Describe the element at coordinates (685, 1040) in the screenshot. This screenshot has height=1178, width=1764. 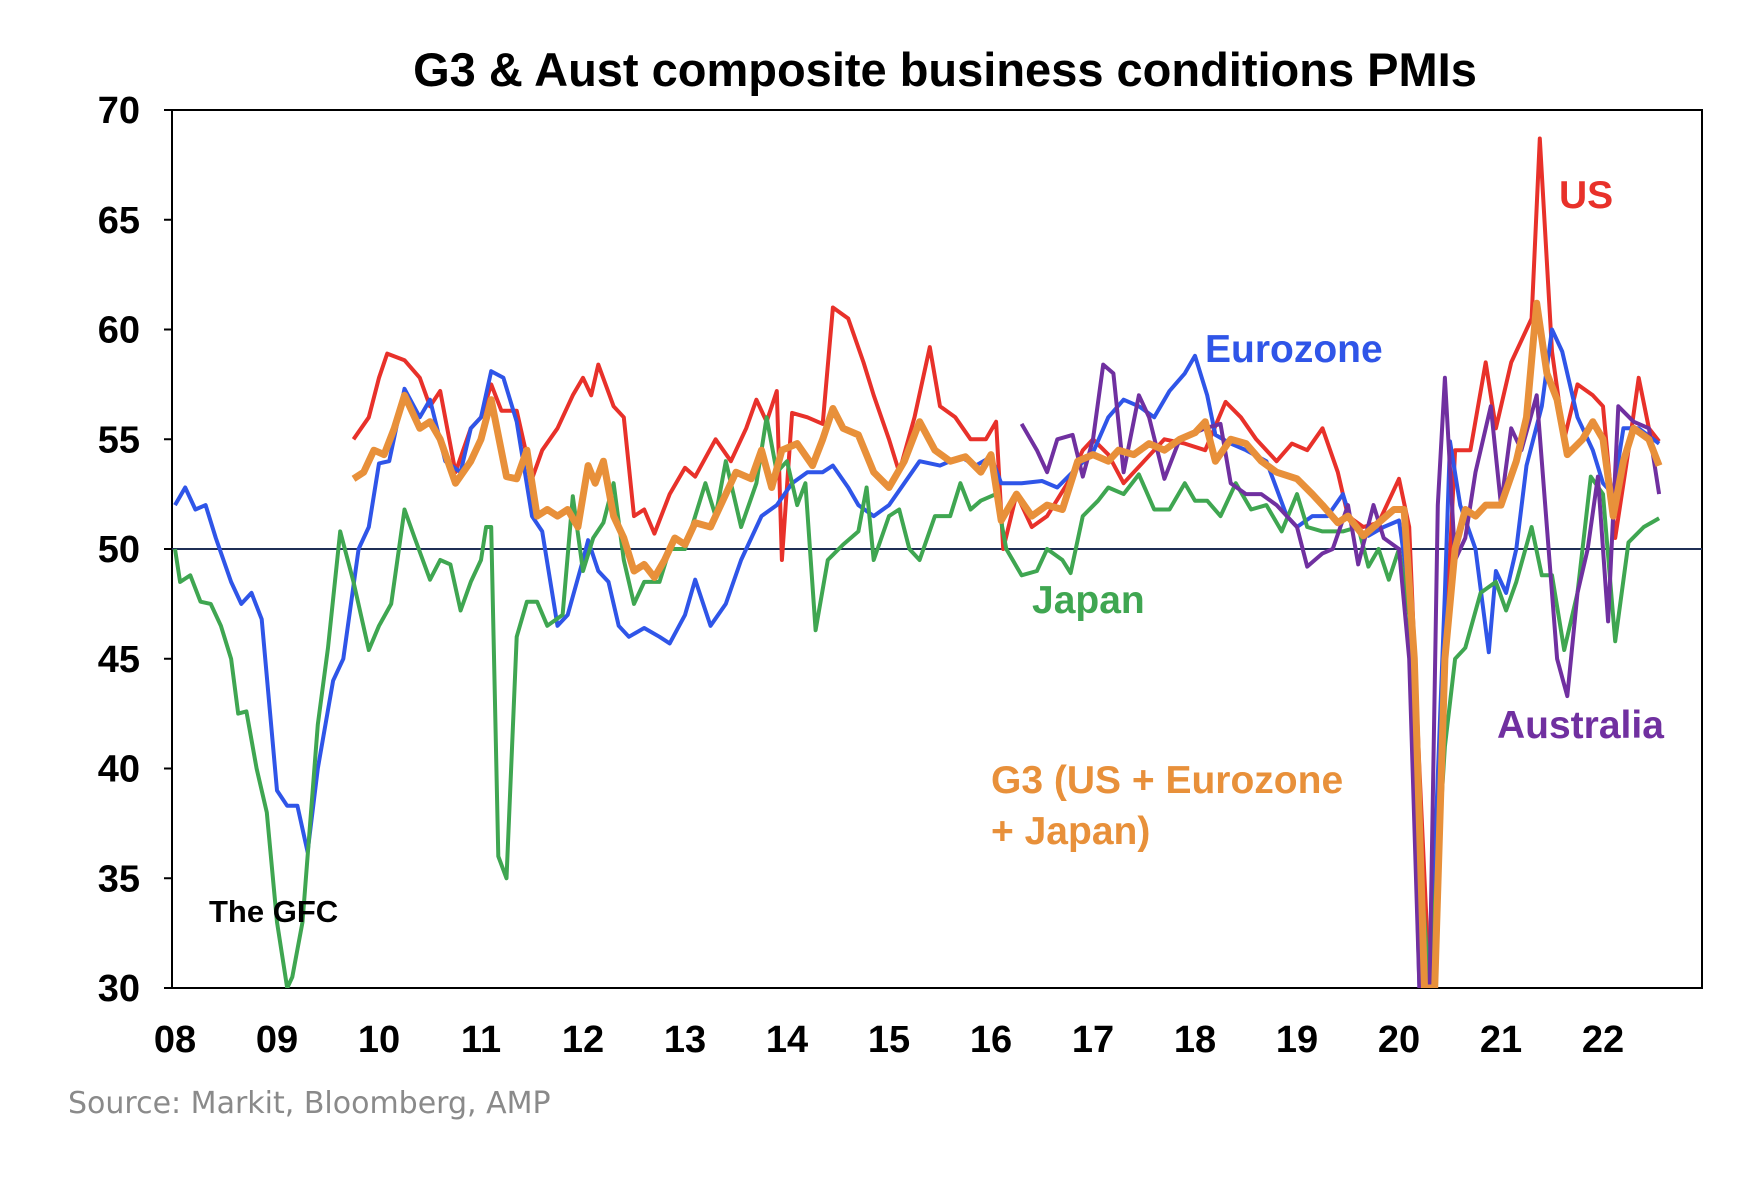
I see `x-tick-label: 13` at that location.